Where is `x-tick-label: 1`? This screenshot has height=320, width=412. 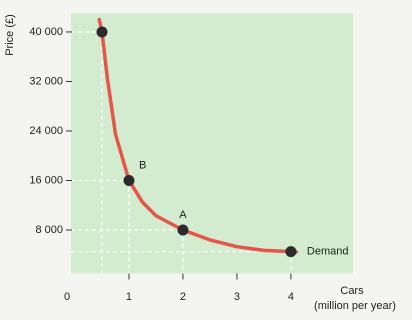
x-tick-label: 1 is located at coordinates (129, 297).